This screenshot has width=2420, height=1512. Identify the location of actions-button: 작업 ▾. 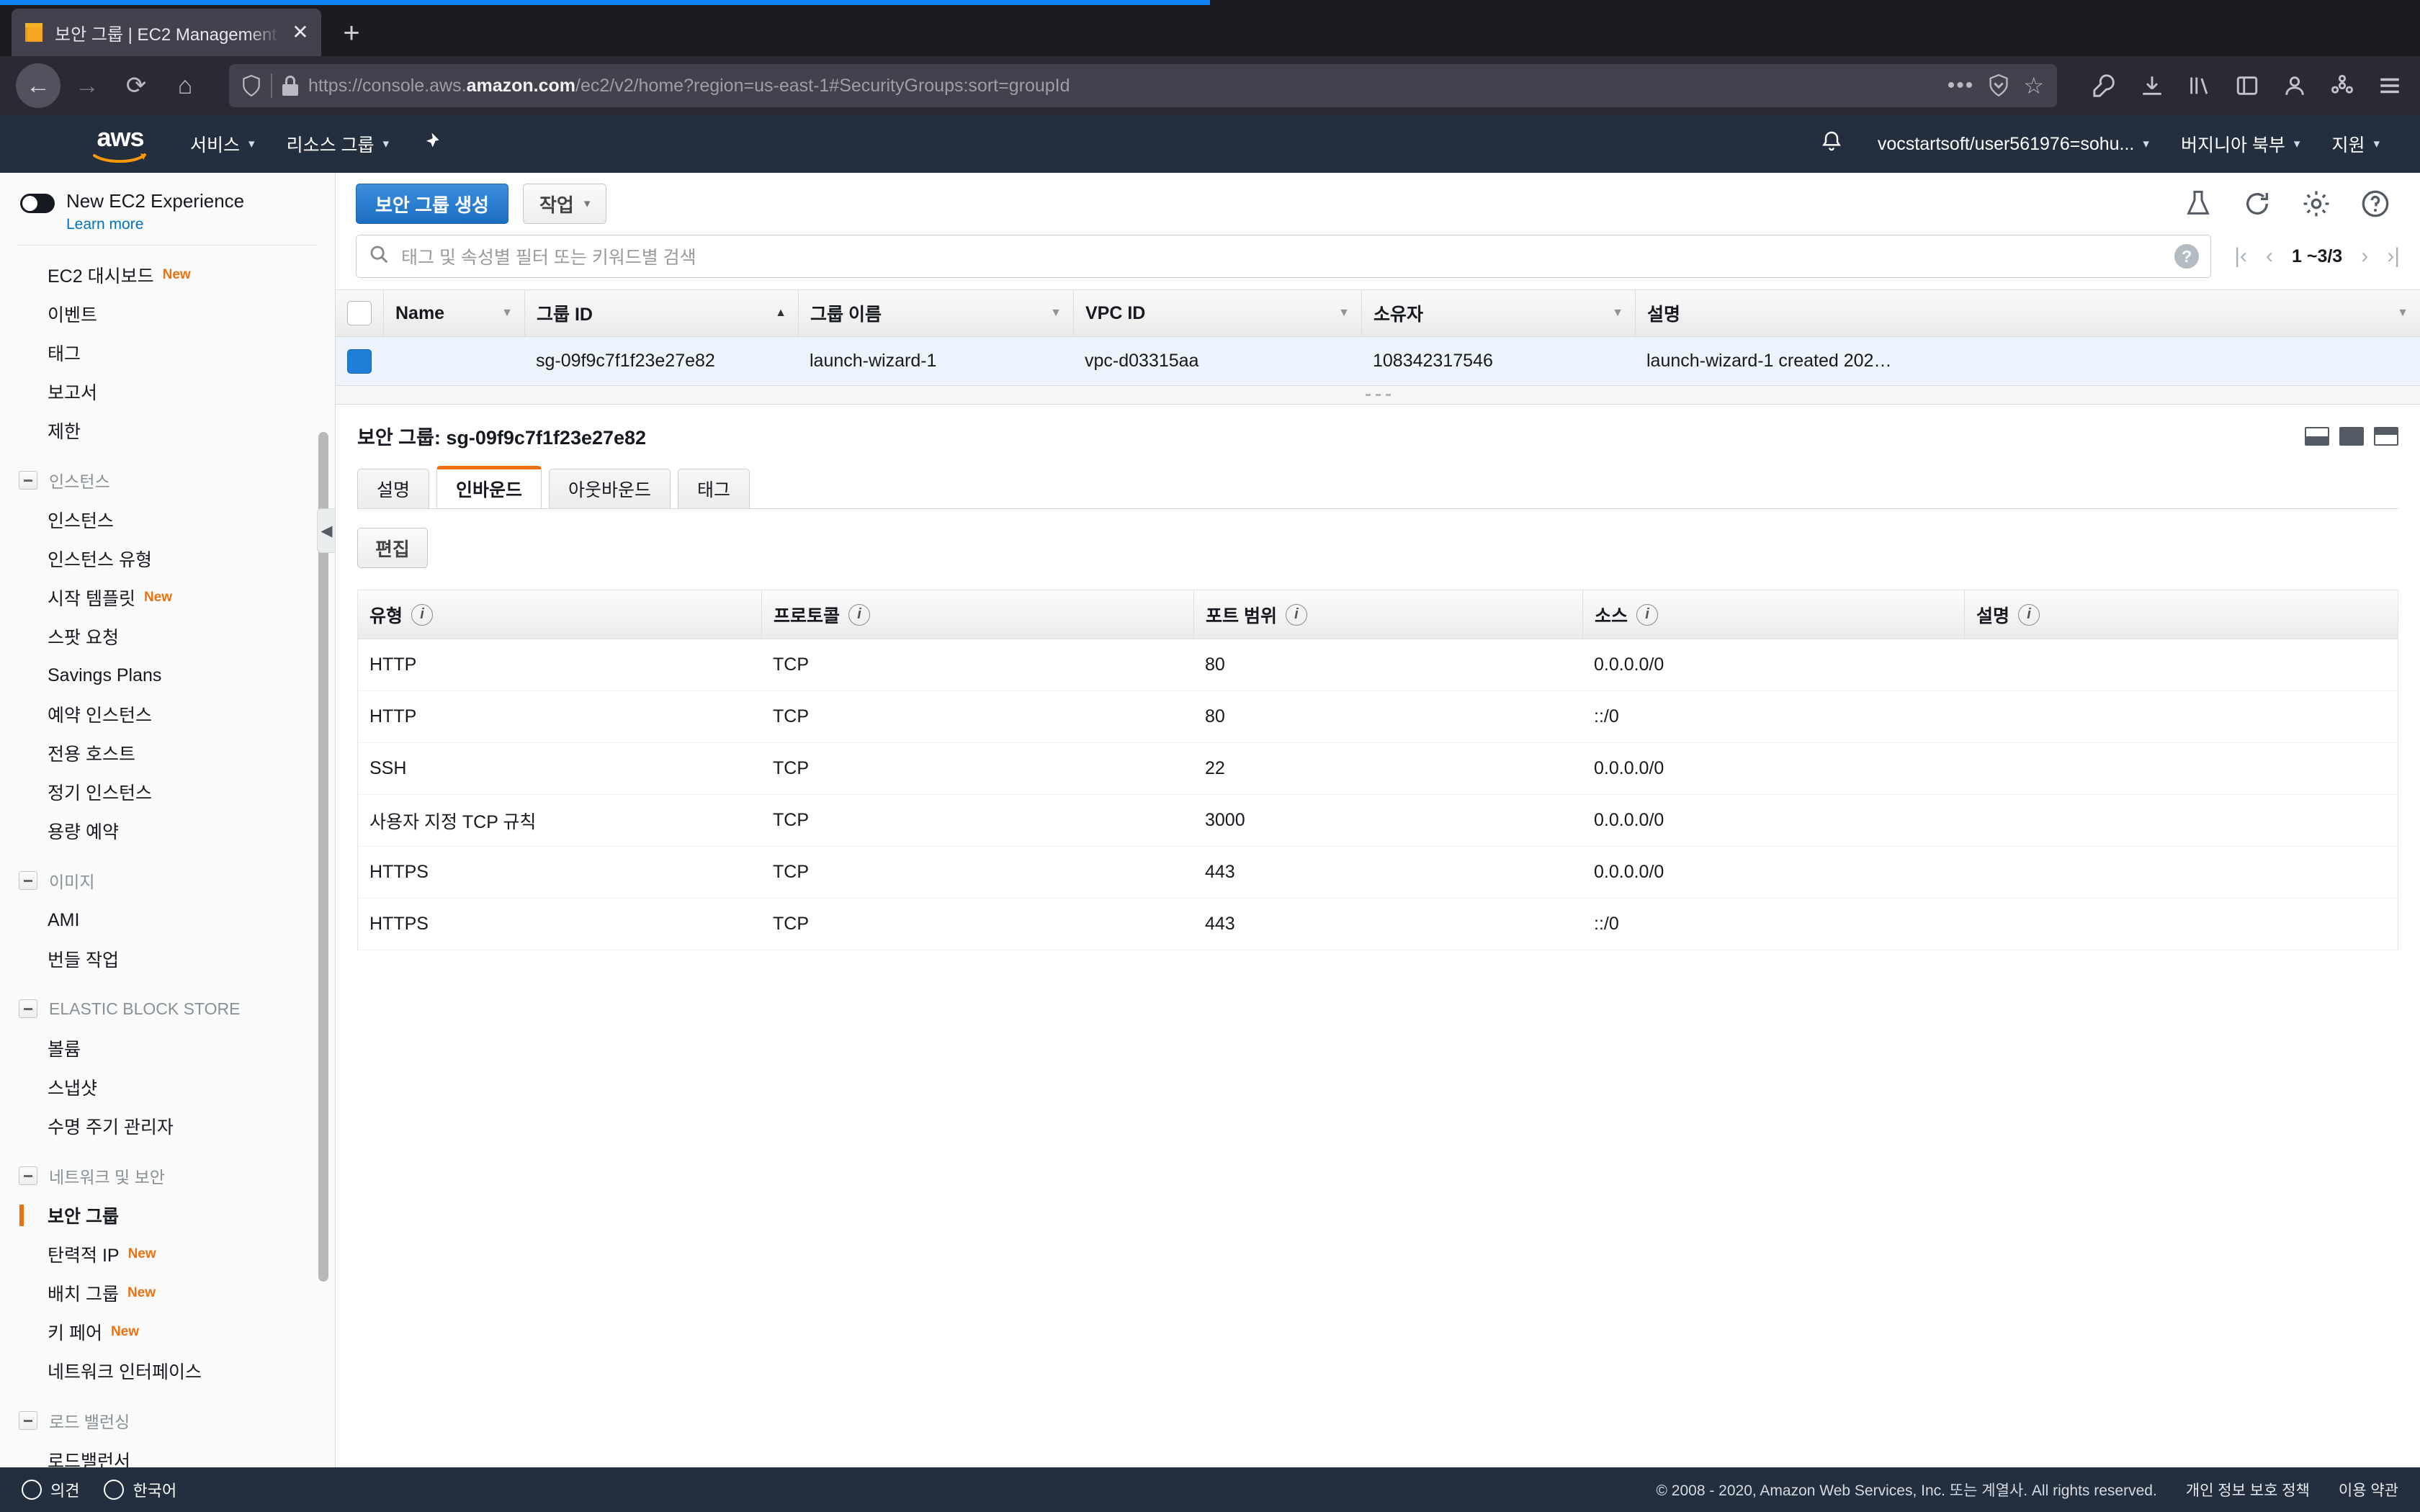
(564, 204).